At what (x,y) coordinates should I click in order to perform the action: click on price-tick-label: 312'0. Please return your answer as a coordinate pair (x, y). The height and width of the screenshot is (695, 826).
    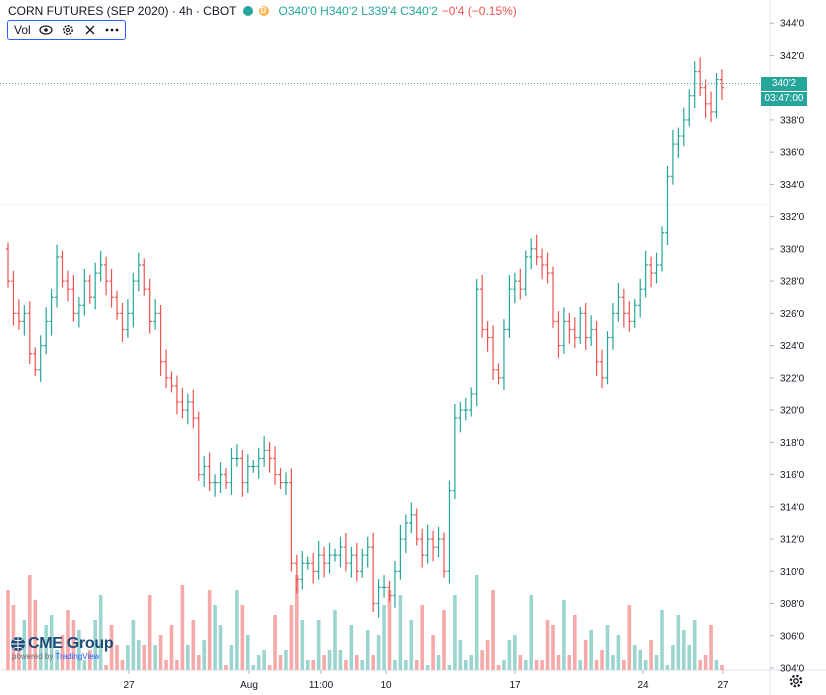
    Looking at the image, I should click on (792, 540).